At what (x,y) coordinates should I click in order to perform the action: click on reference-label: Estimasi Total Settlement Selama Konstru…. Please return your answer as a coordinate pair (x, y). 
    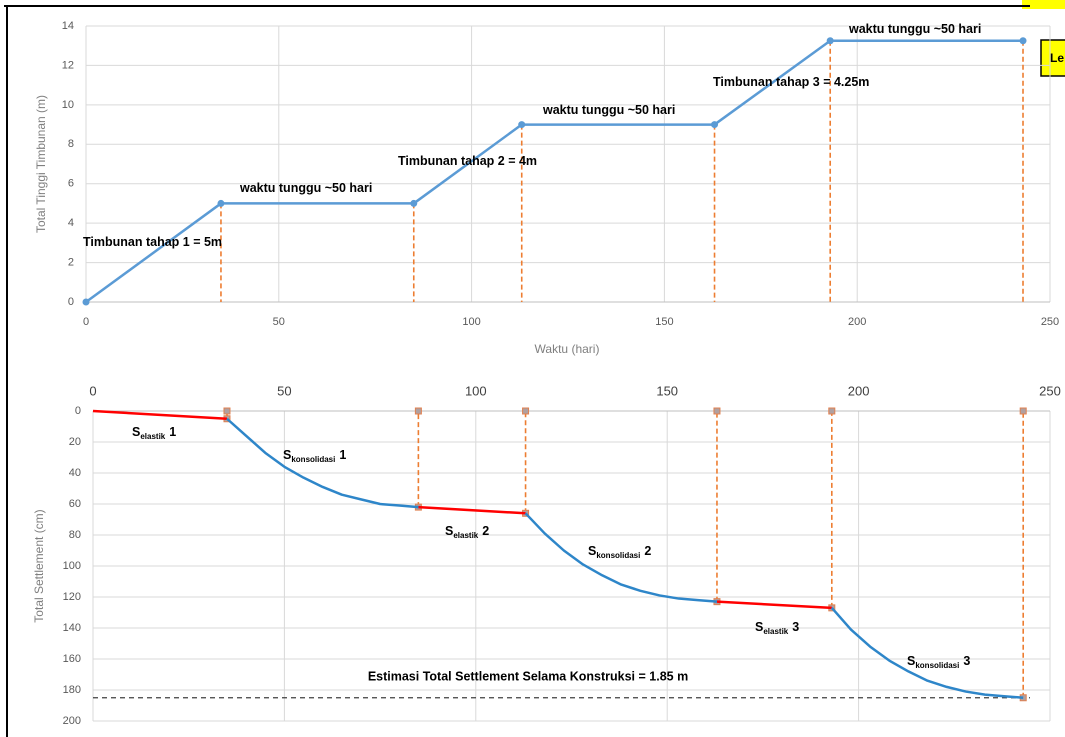
    Looking at the image, I should click on (528, 676).